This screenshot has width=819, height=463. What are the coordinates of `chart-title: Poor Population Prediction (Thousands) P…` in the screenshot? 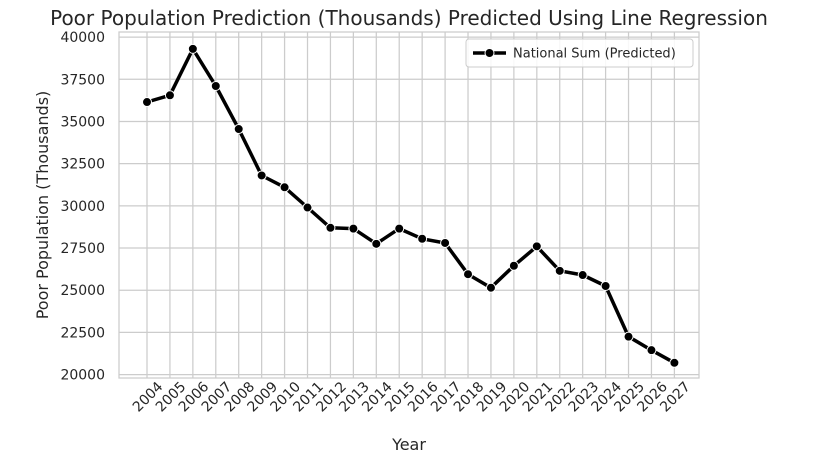 It's located at (409, 18).